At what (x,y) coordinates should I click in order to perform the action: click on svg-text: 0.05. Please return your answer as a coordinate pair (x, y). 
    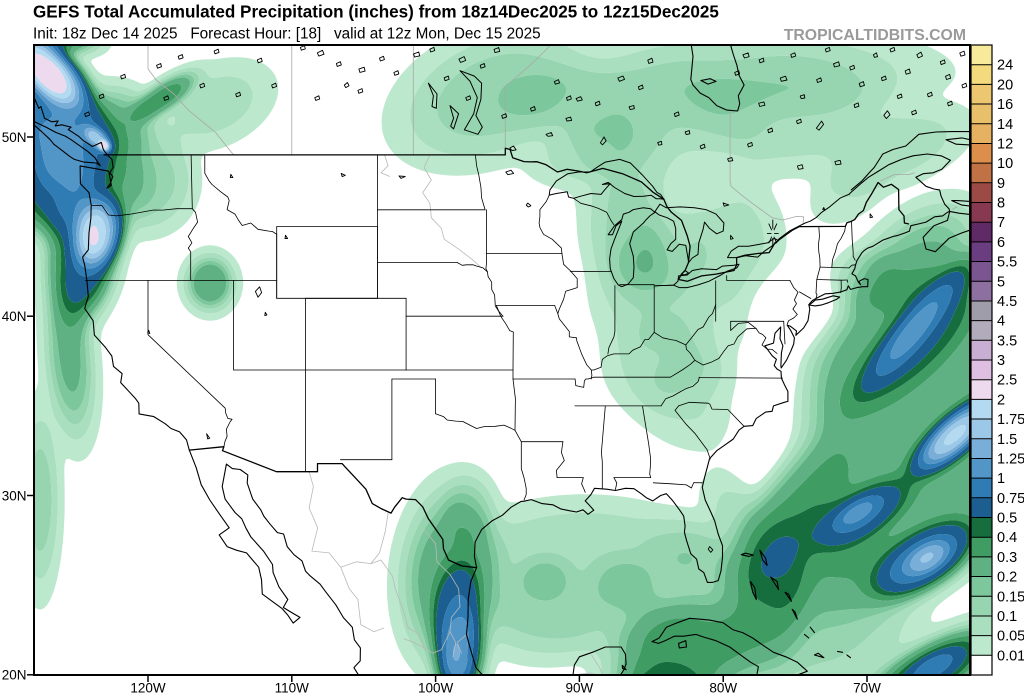
    Looking at the image, I should click on (1010, 637).